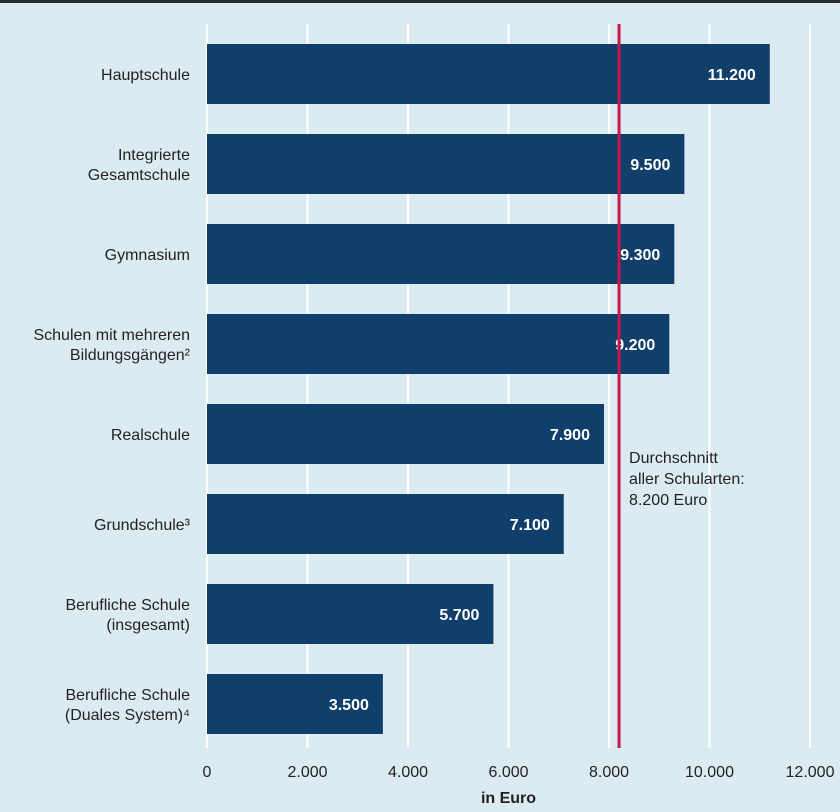 This screenshot has height=812, width=840. What do you see at coordinates (650, 165) in the screenshot?
I see `bar-value-label-1: 9.500` at bounding box center [650, 165].